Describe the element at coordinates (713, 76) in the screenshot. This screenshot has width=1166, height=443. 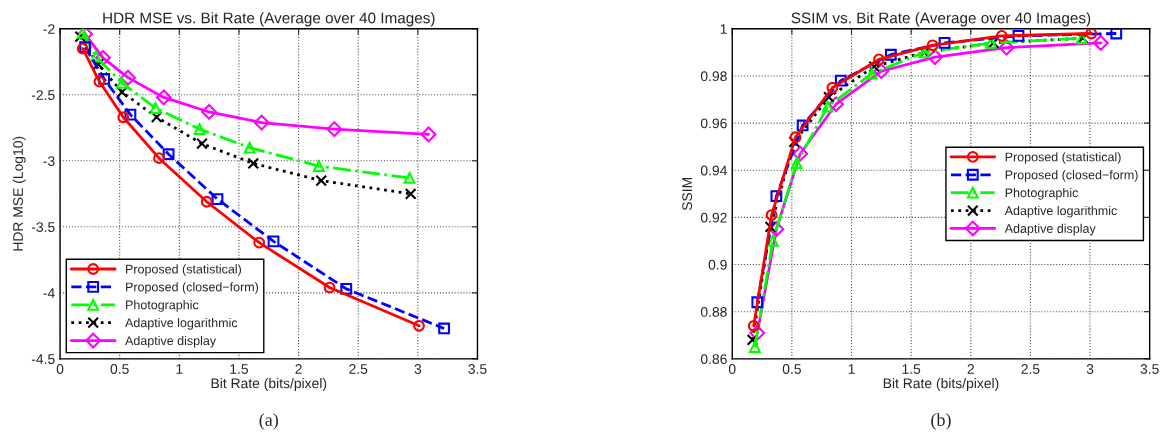
I see `y-tick-label: 0.98` at that location.